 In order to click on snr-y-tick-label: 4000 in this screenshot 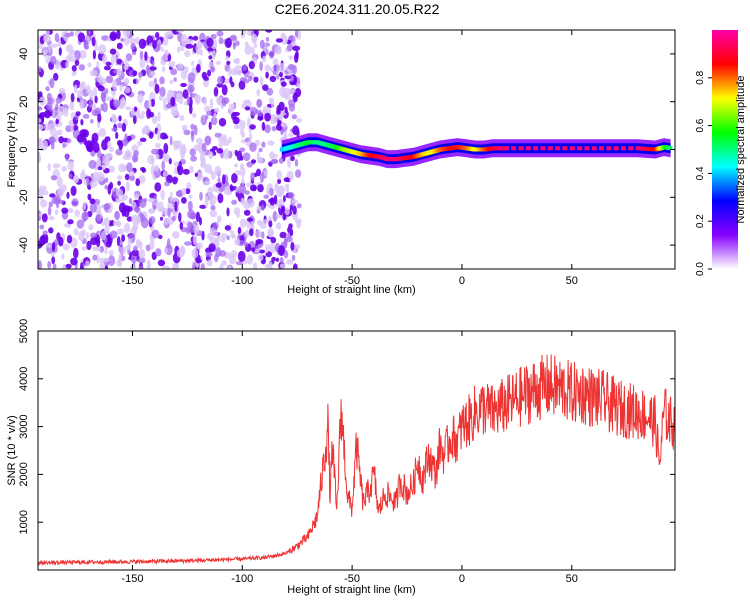, I will do `click(24, 379)`.